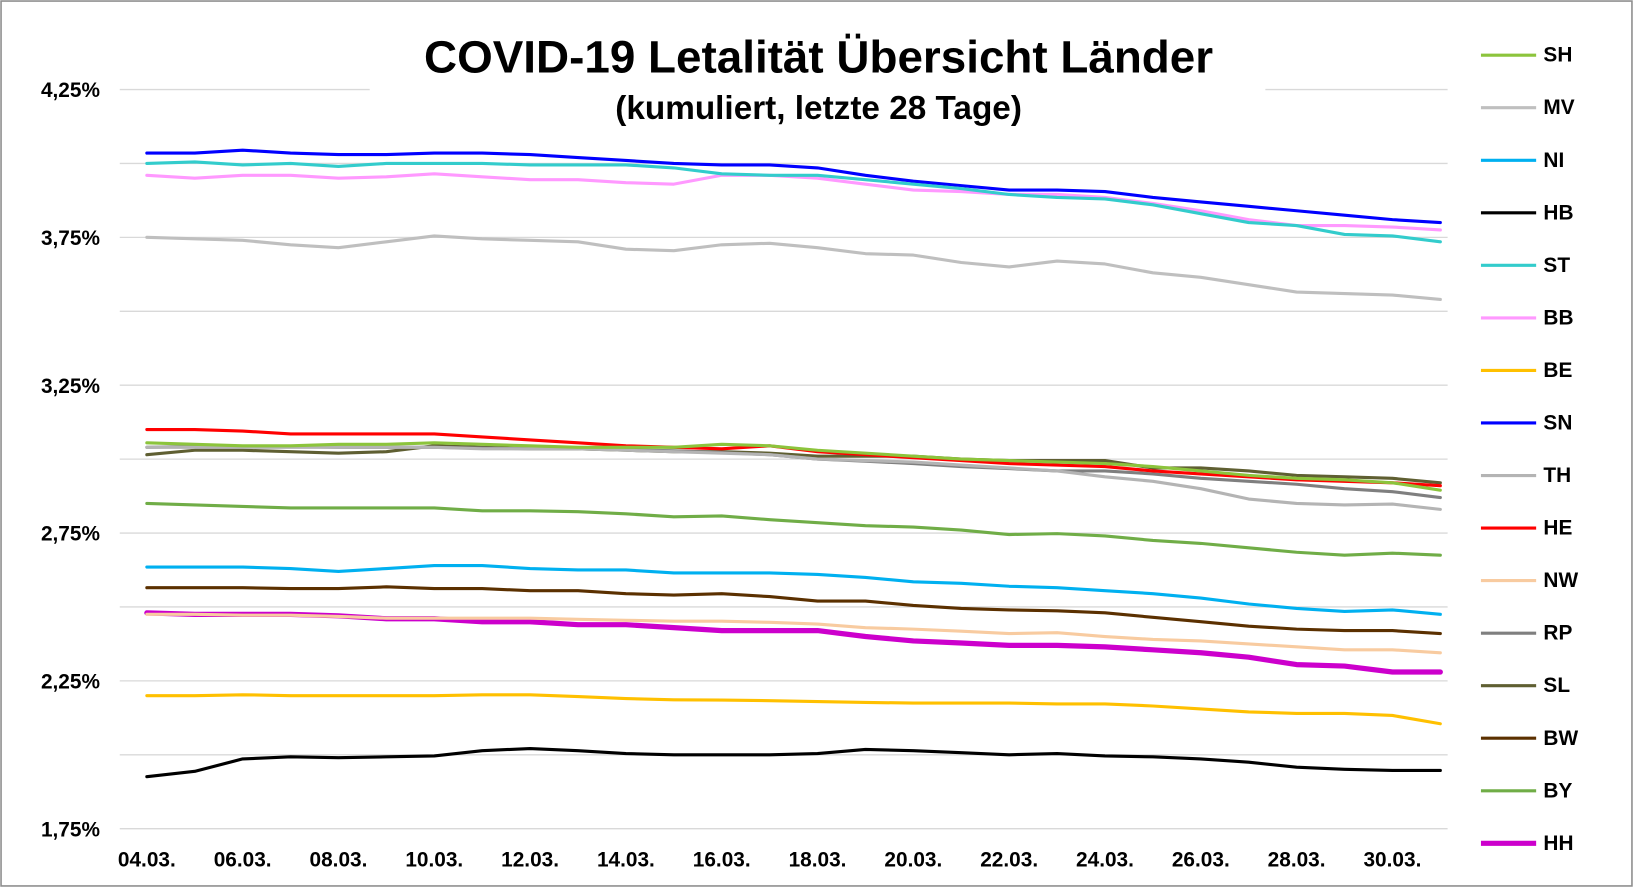 This screenshot has height=887, width=1633. Describe the element at coordinates (1556, 685) in the screenshot. I see `legend-label: SL` at that location.